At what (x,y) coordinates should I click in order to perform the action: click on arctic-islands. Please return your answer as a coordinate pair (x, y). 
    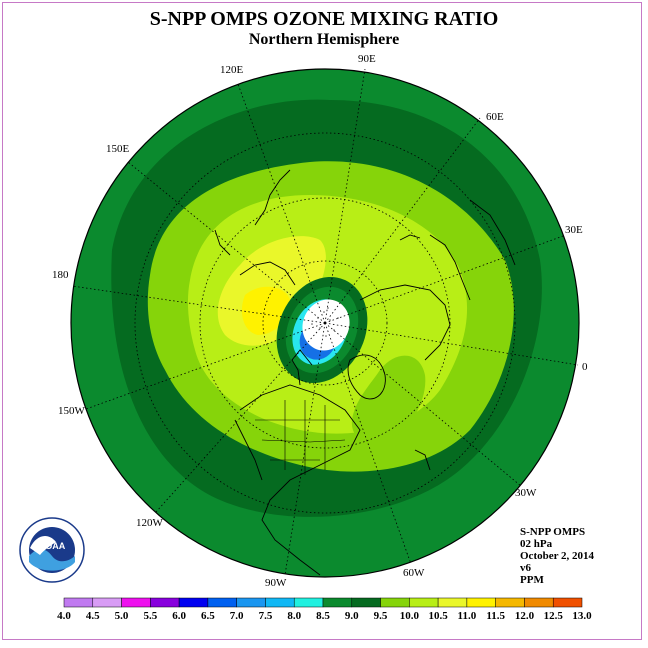
    Looking at the image, I should click on (302, 367).